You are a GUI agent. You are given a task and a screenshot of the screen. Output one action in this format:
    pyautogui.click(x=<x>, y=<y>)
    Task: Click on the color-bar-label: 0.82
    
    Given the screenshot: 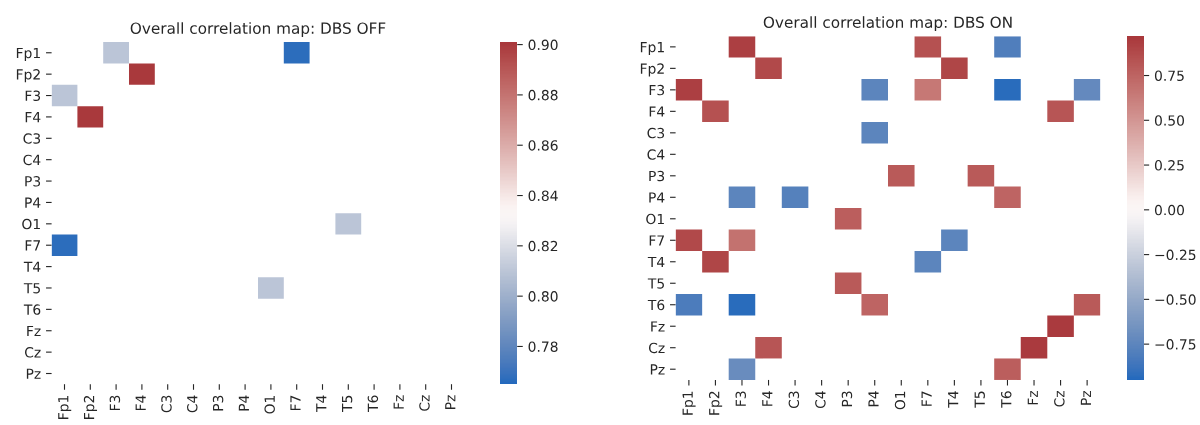 What is the action you would take?
    pyautogui.click(x=543, y=246)
    